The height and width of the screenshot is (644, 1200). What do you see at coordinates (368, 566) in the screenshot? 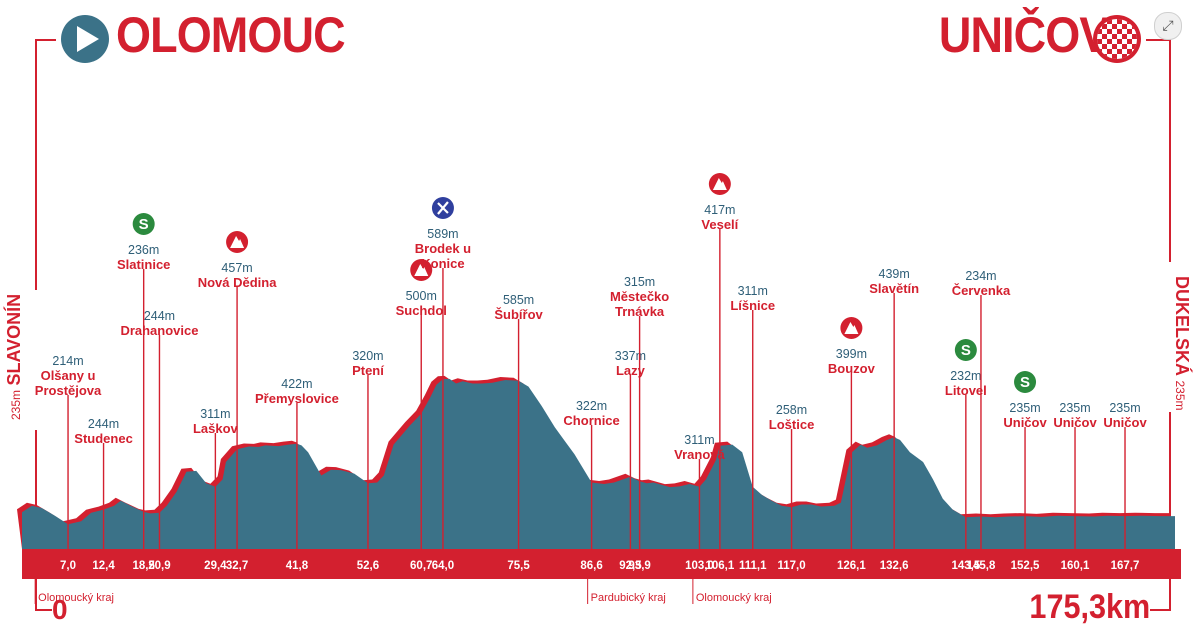
I see `km-tick-label: 52,6` at bounding box center [368, 566].